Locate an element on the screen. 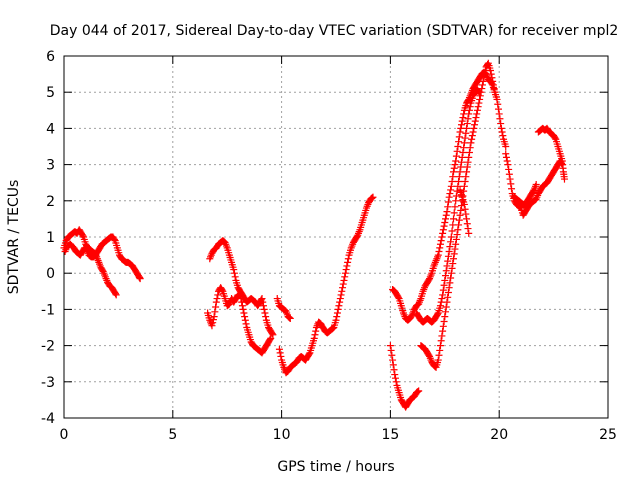 Image resolution: width=640 pixels, height=480 pixels. y-tick-label: 3 is located at coordinates (50, 166).